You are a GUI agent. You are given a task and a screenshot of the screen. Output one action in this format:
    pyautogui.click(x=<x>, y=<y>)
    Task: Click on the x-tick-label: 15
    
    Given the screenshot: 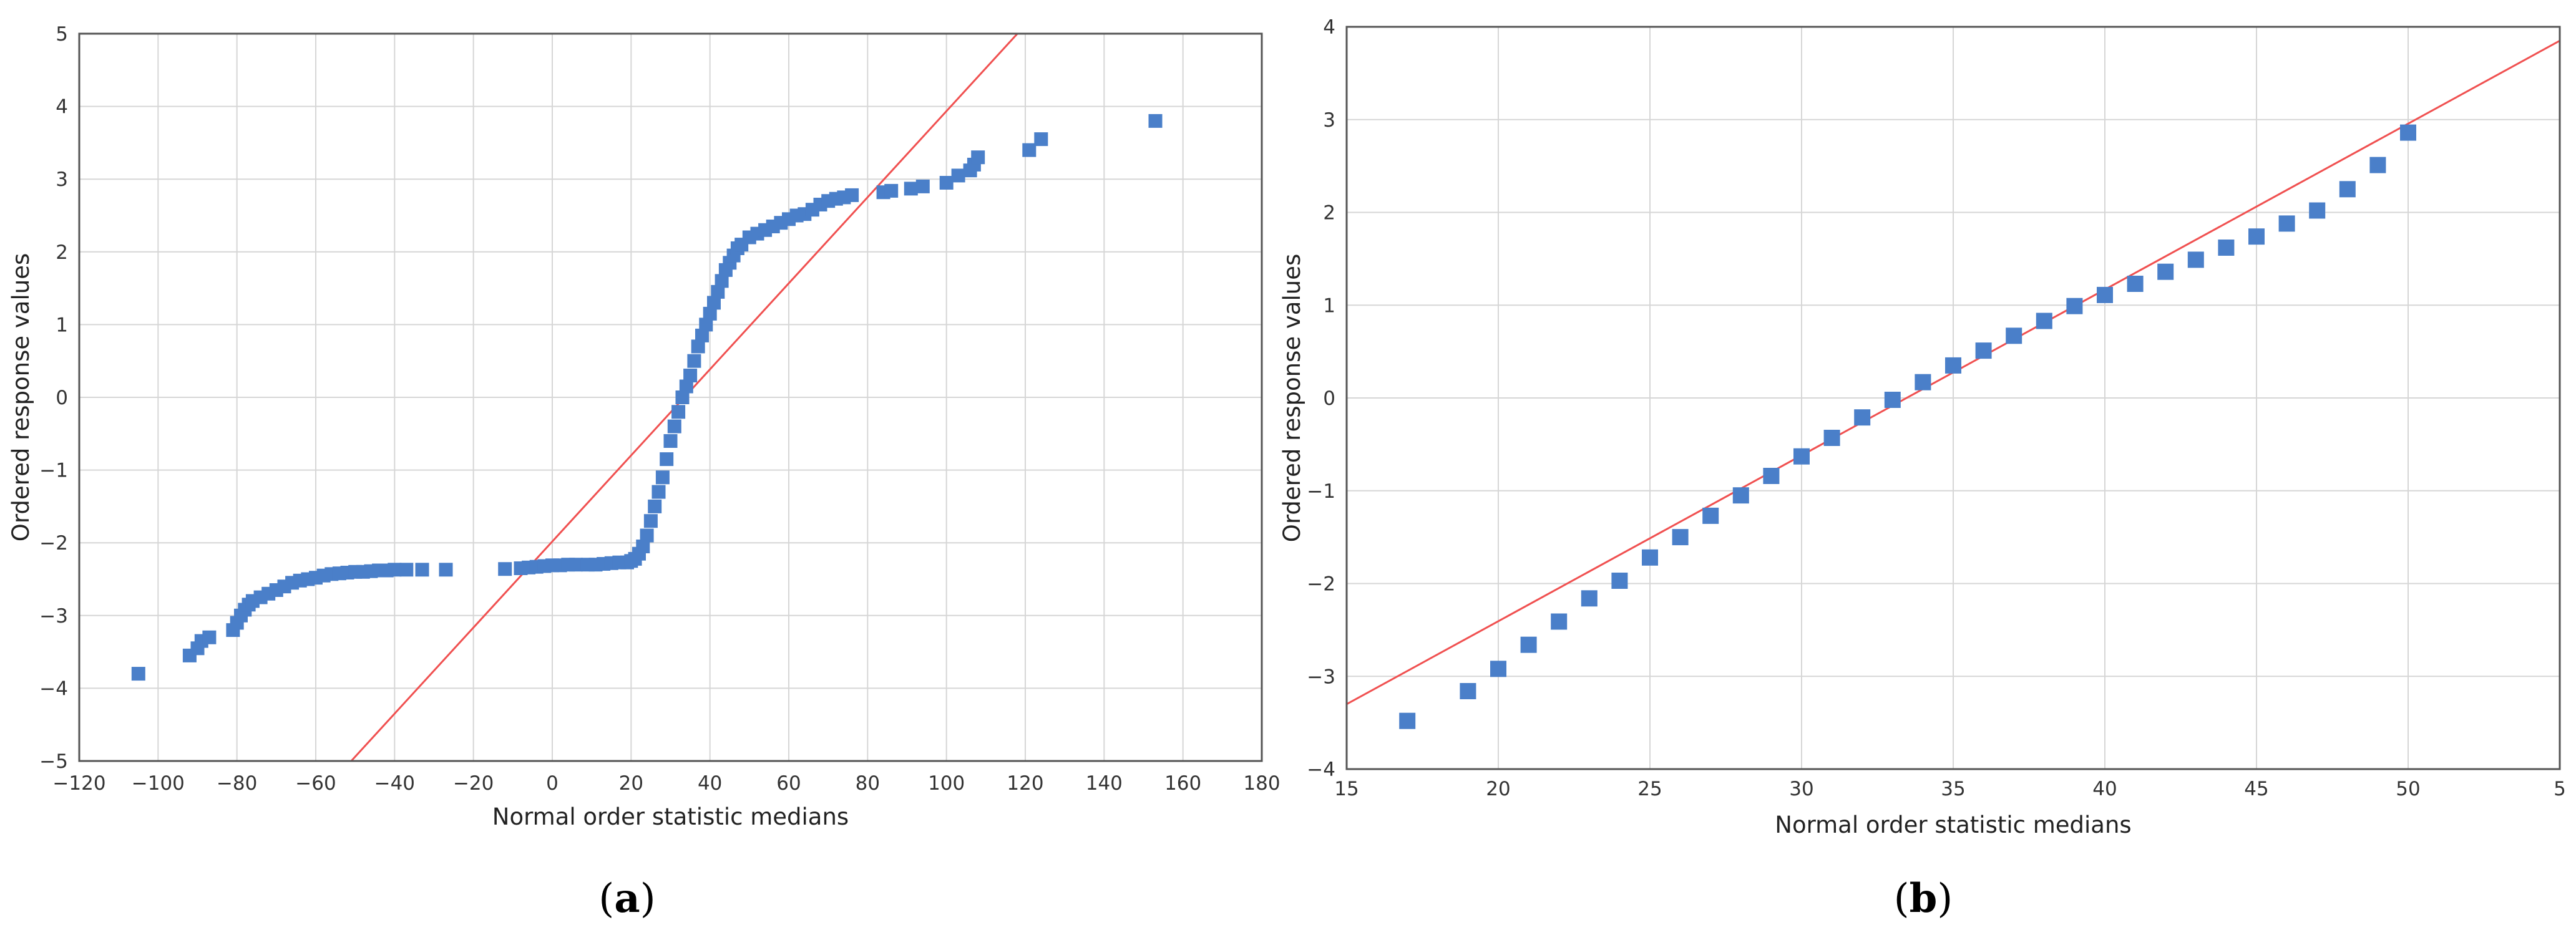 What is the action you would take?
    pyautogui.click(x=1346, y=789)
    